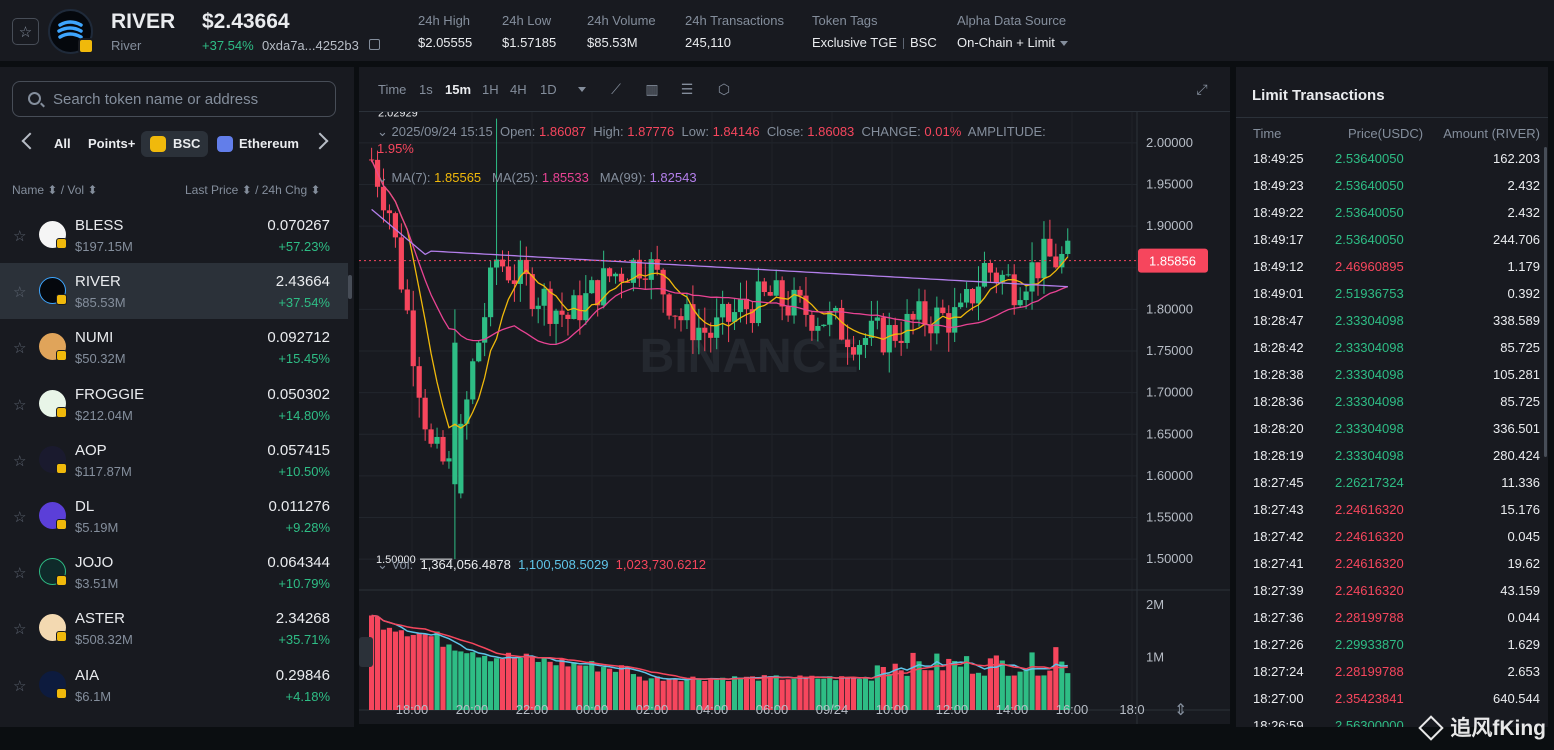  Describe the element at coordinates (1202, 89) in the screenshot. I see `fullscreen-icon: ⤢` at that location.